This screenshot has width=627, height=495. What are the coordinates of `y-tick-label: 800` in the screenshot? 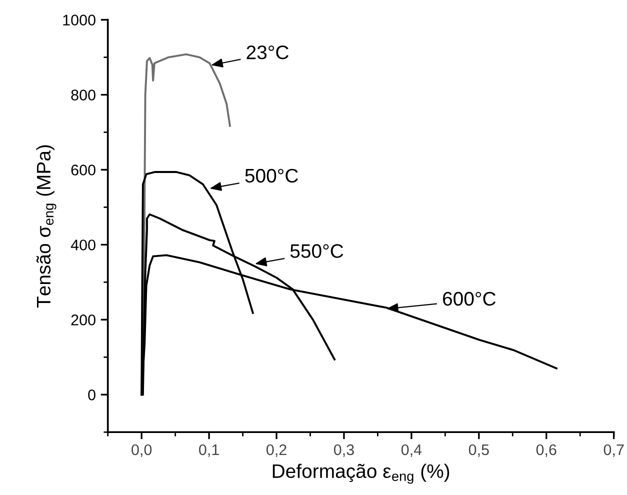 It's located at (83, 95).